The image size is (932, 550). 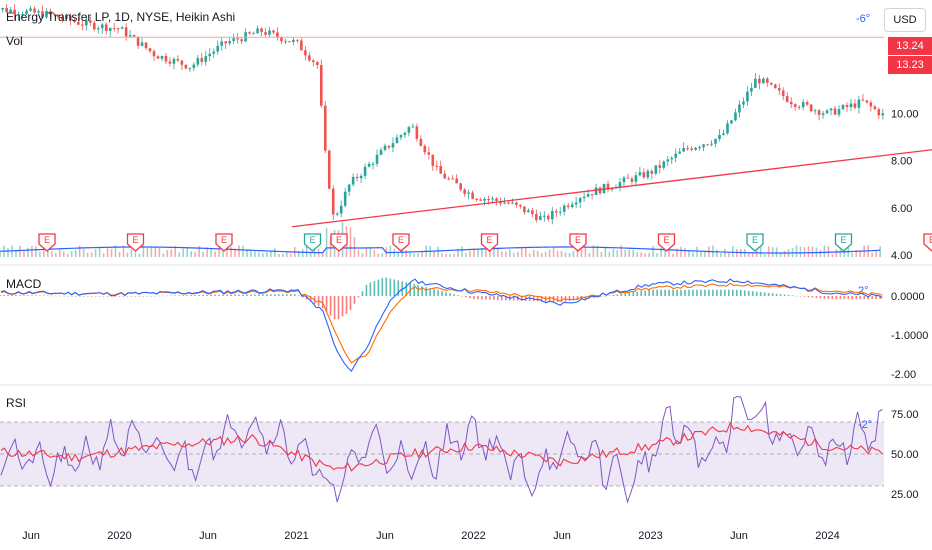 What do you see at coordinates (905, 20) in the screenshot?
I see `currency-button: USD` at bounding box center [905, 20].